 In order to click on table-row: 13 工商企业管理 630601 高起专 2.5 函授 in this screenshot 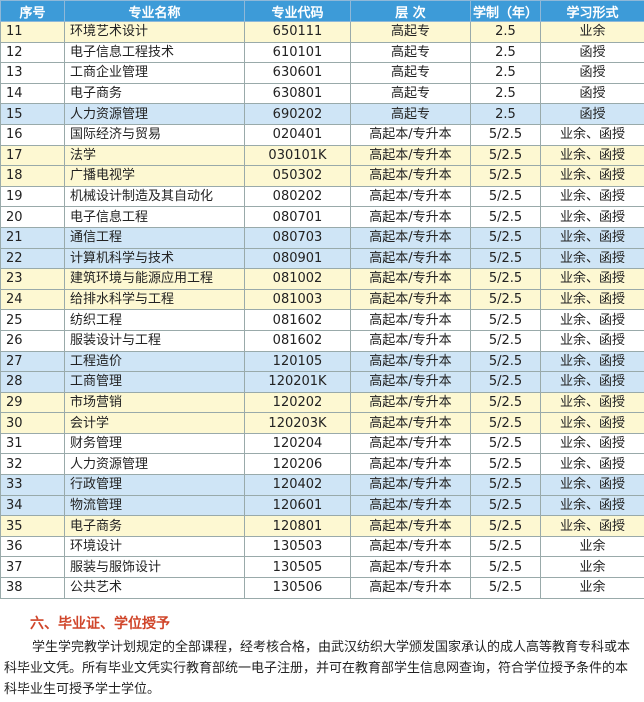, I will do `click(322, 73)`.